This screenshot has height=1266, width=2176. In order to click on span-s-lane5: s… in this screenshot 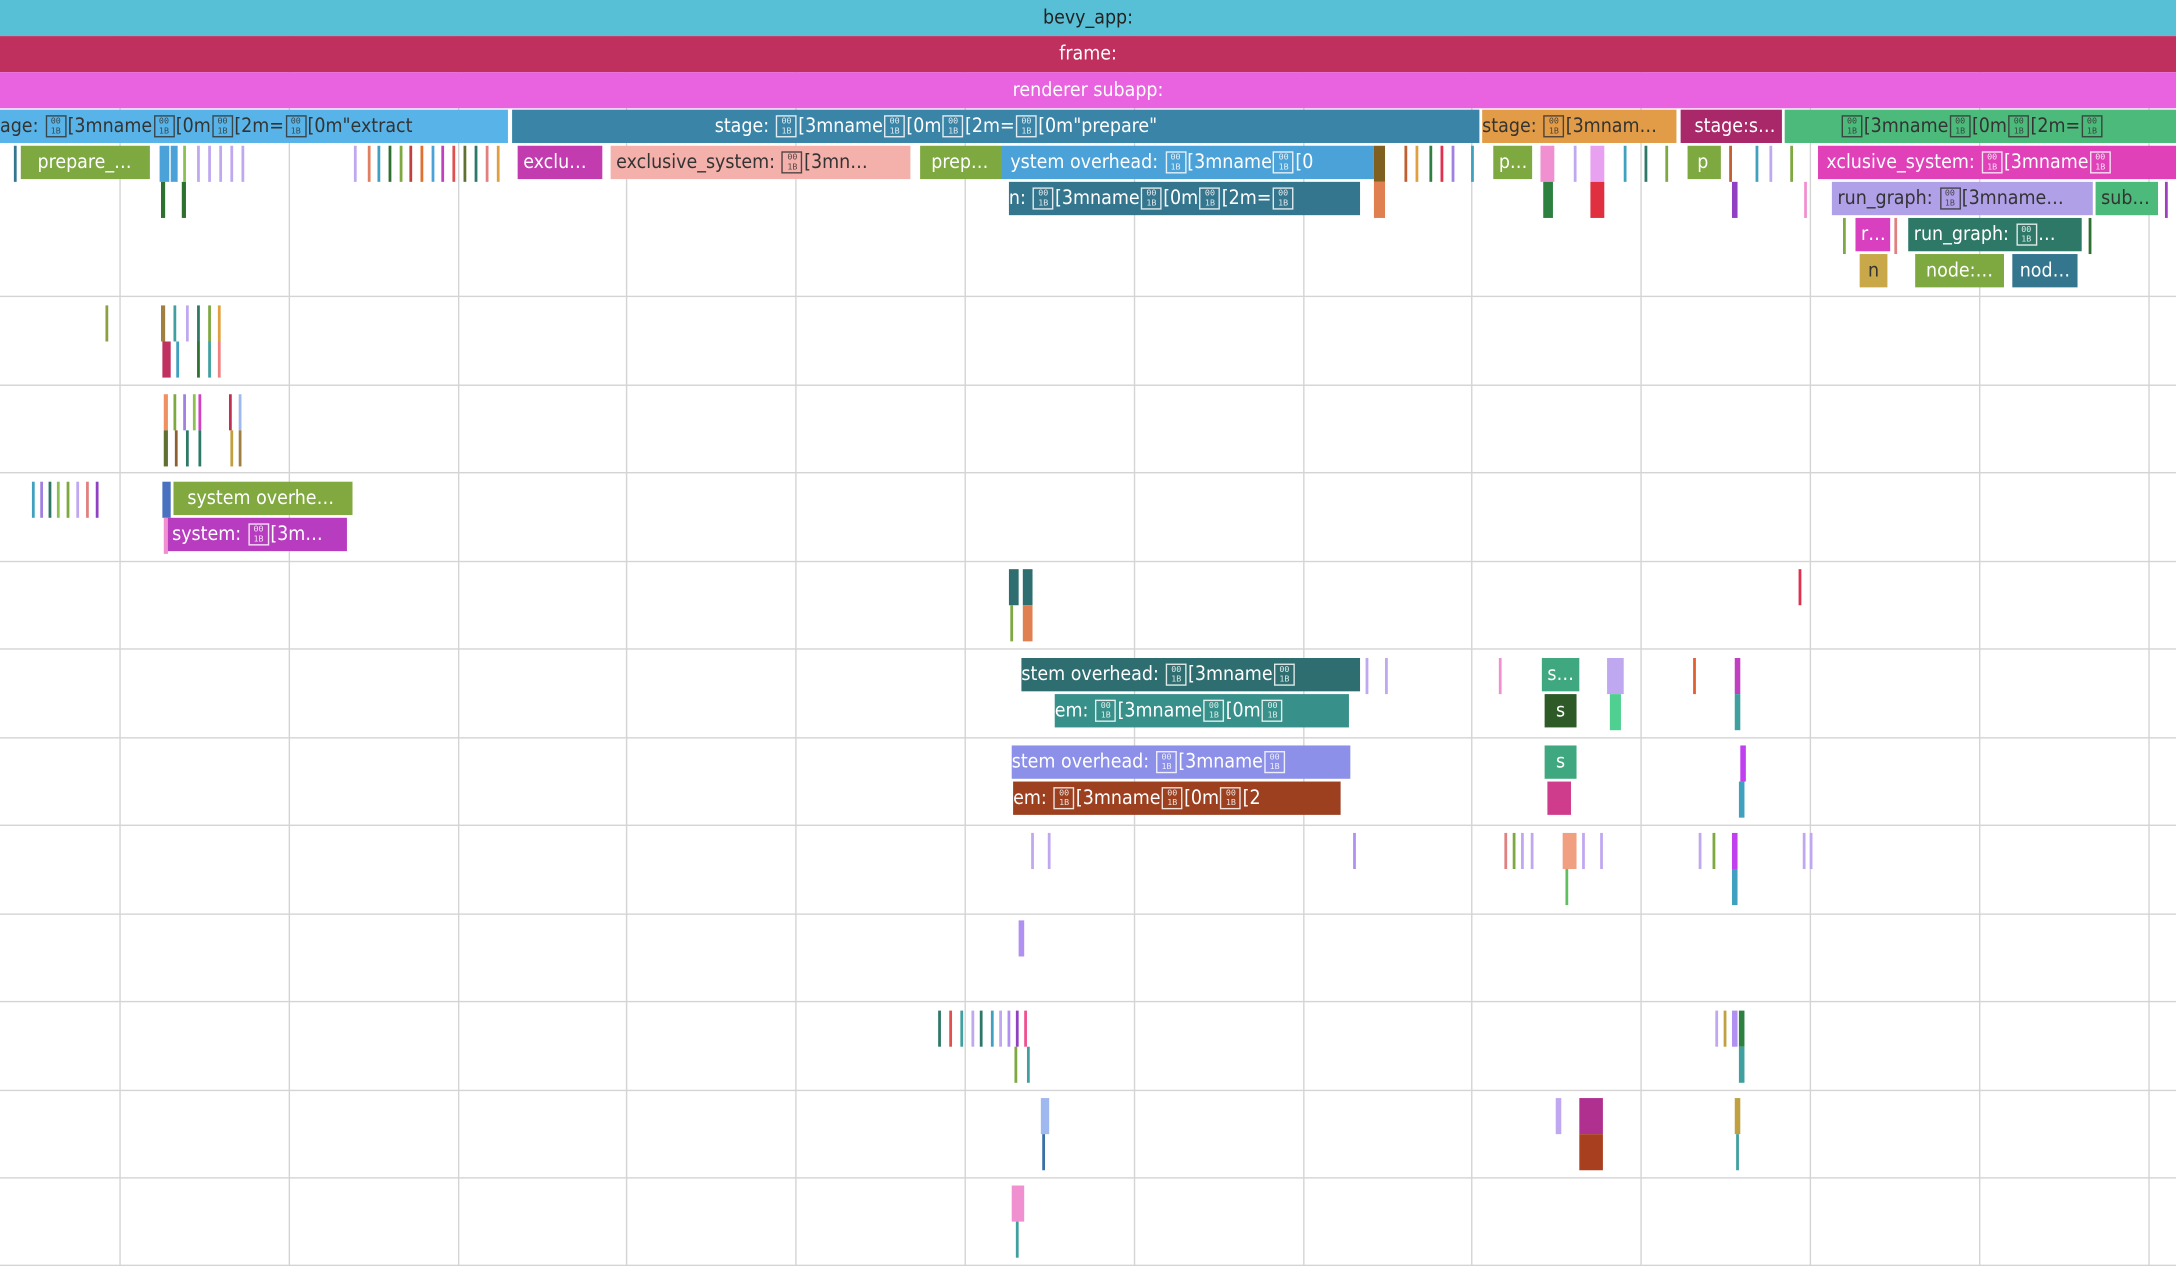, I will do `click(1560, 675)`.